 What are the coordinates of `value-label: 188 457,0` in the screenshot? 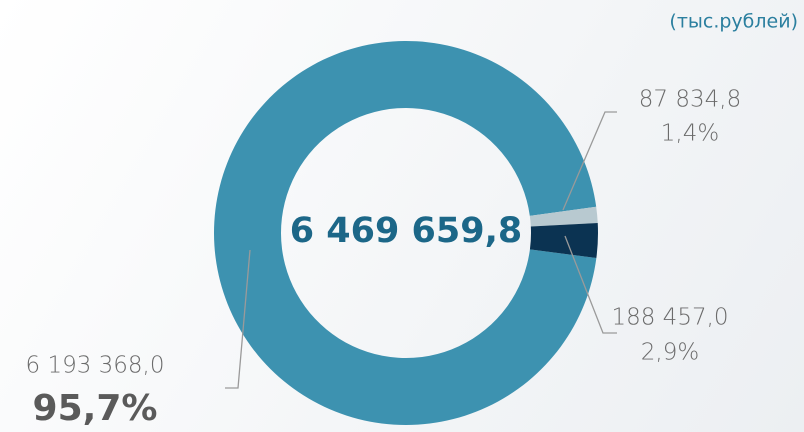 It's located at (669, 318).